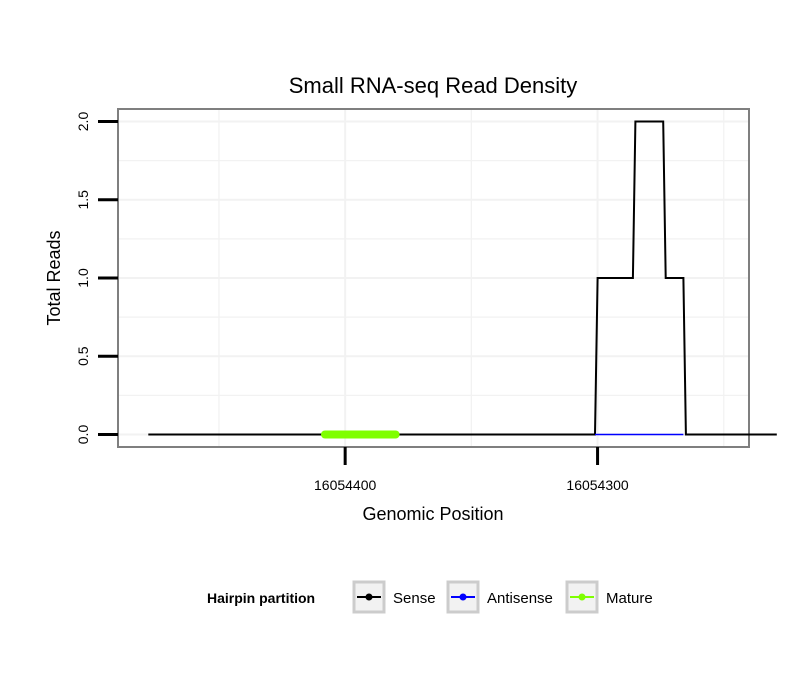 The height and width of the screenshot is (690, 810). I want to click on y-tick-label: 1.0, so click(83, 278).